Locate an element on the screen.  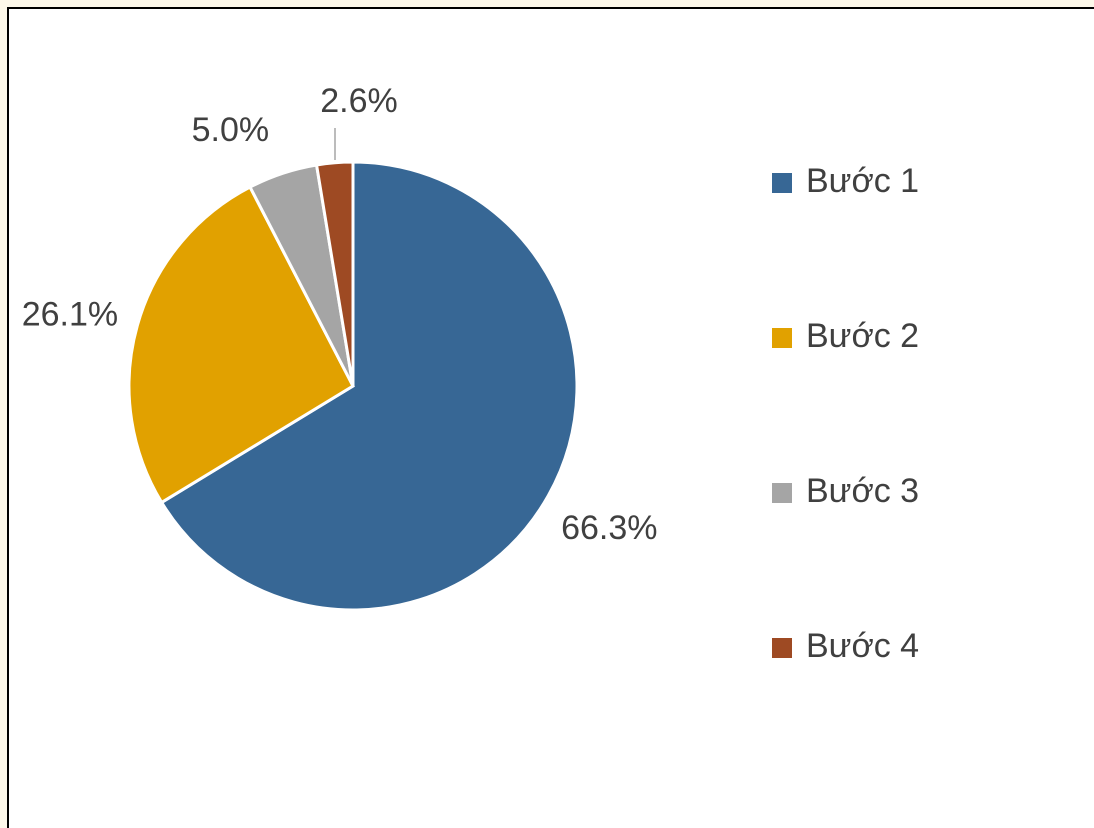
legend-label: Bước 2 is located at coordinates (862, 336).